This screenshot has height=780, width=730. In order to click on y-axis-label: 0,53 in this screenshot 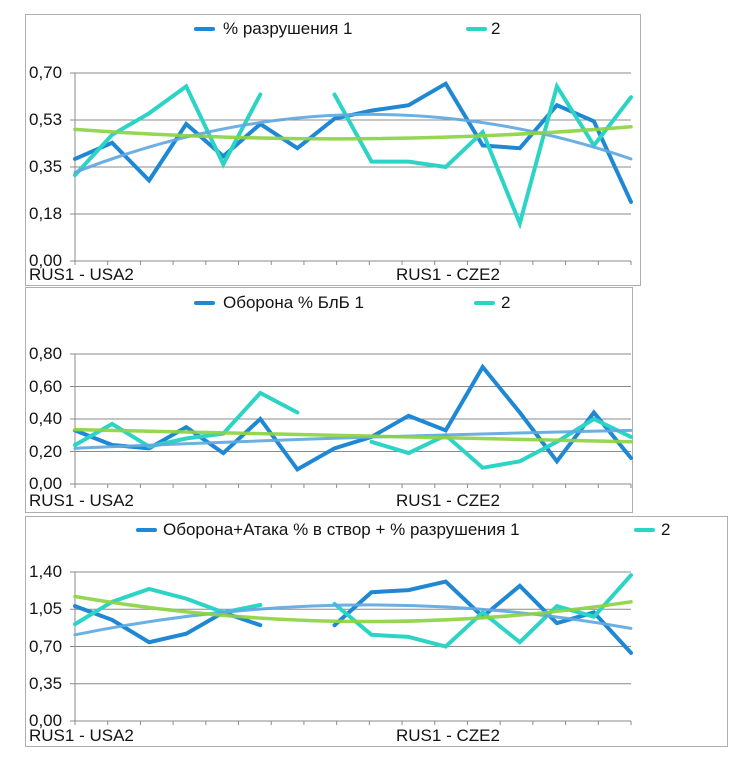, I will do `click(46, 119)`.